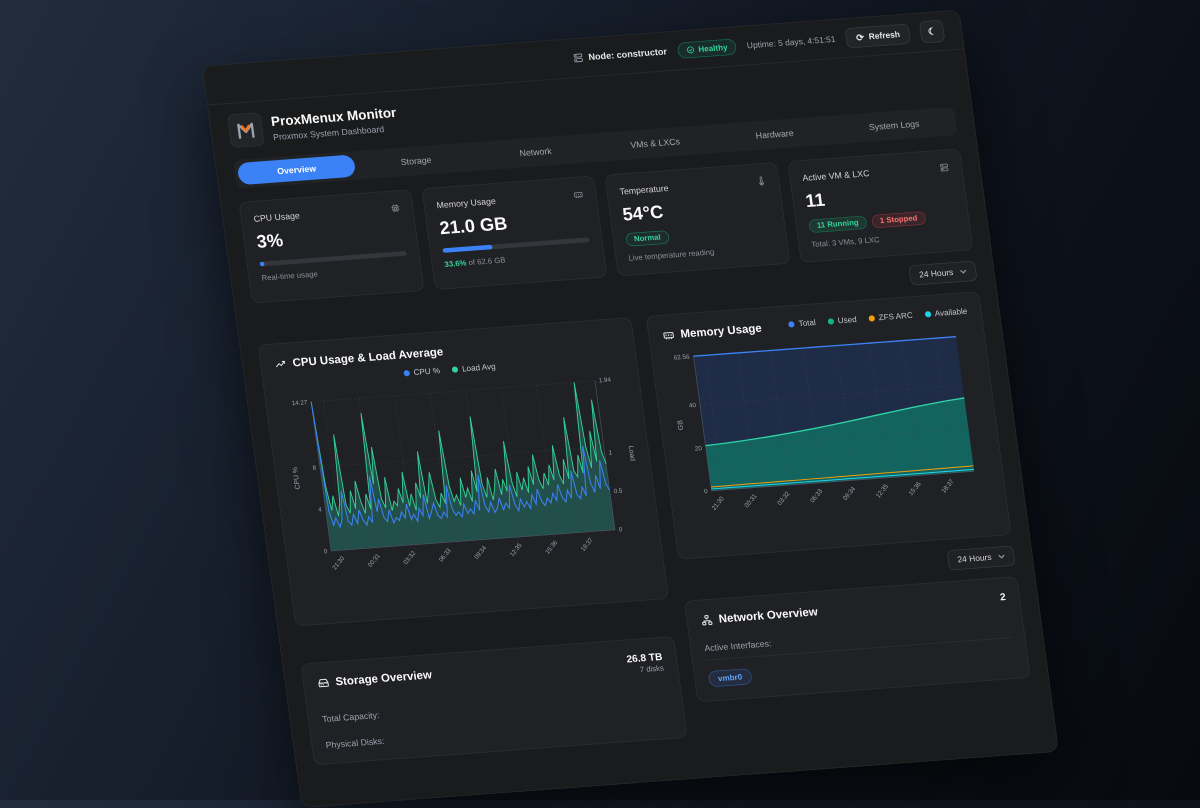 Image resolution: width=1200 pixels, height=808 pixels. Describe the element at coordinates (721, 331) in the screenshot. I see `memory-chart-title: Memory Usage` at that location.